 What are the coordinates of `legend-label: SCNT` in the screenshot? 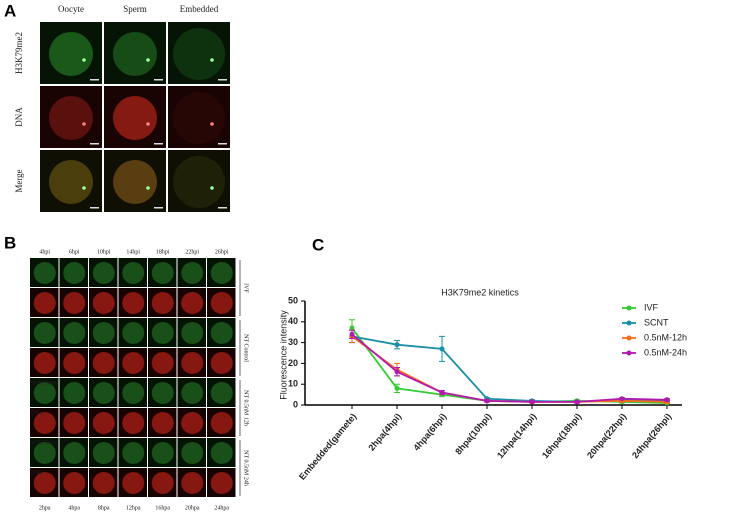 It's located at (656, 322).